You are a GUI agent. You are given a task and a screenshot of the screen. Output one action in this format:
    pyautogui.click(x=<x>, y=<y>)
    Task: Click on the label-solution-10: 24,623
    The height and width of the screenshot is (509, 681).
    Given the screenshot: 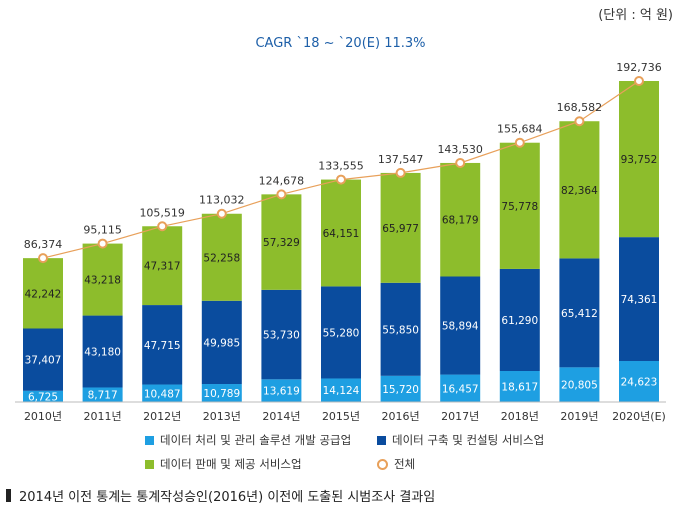 What is the action you would take?
    pyautogui.click(x=639, y=382)
    